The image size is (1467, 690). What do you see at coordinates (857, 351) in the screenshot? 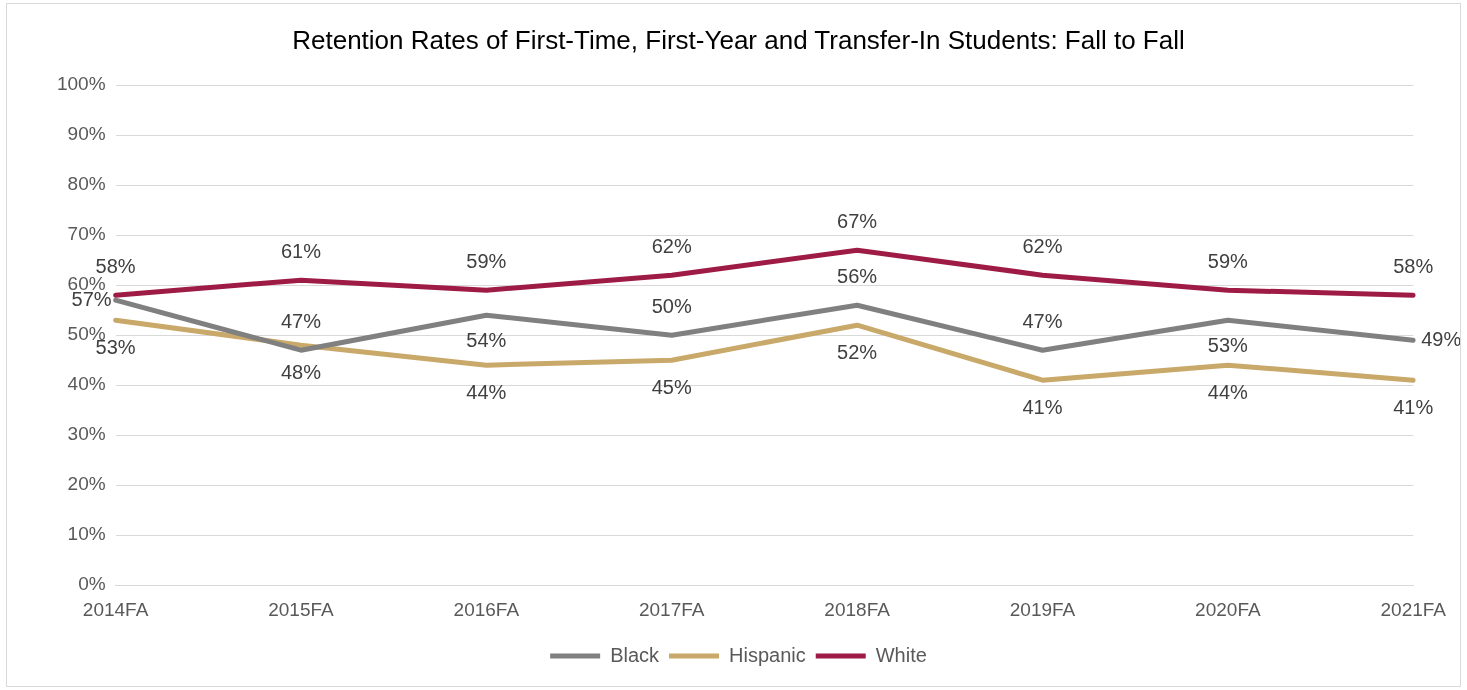
I see `data-label: 52%` at bounding box center [857, 351].